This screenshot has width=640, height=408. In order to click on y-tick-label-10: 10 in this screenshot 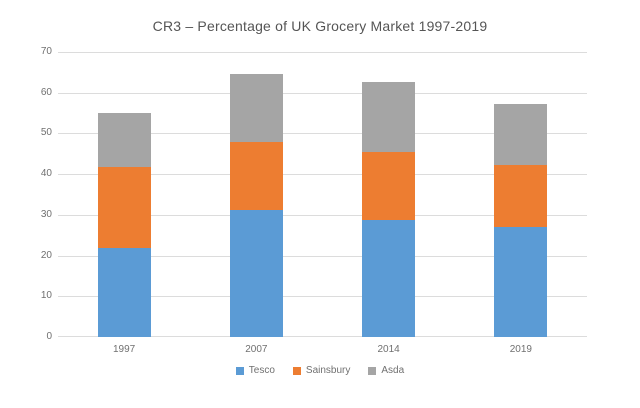, I will do `click(46, 296)`.